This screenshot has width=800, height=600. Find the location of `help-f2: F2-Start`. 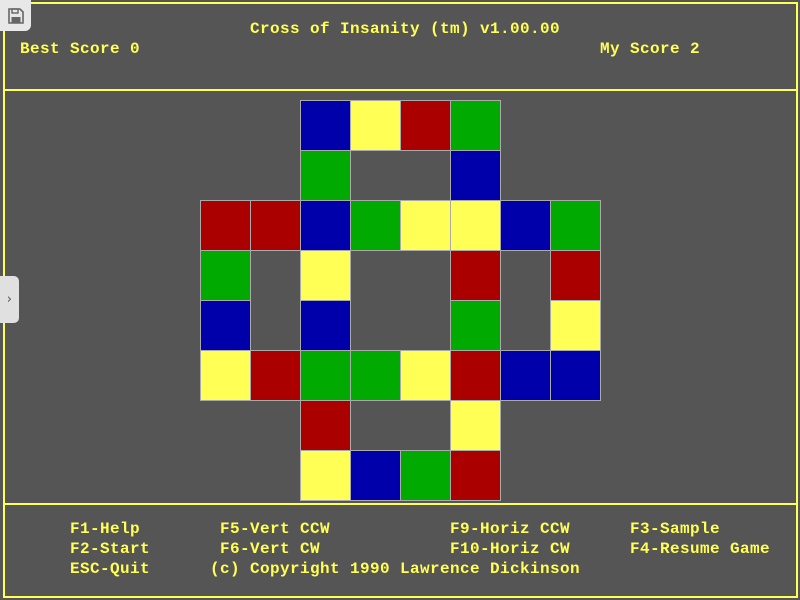

help-f2: F2-Start is located at coordinates (110, 549).